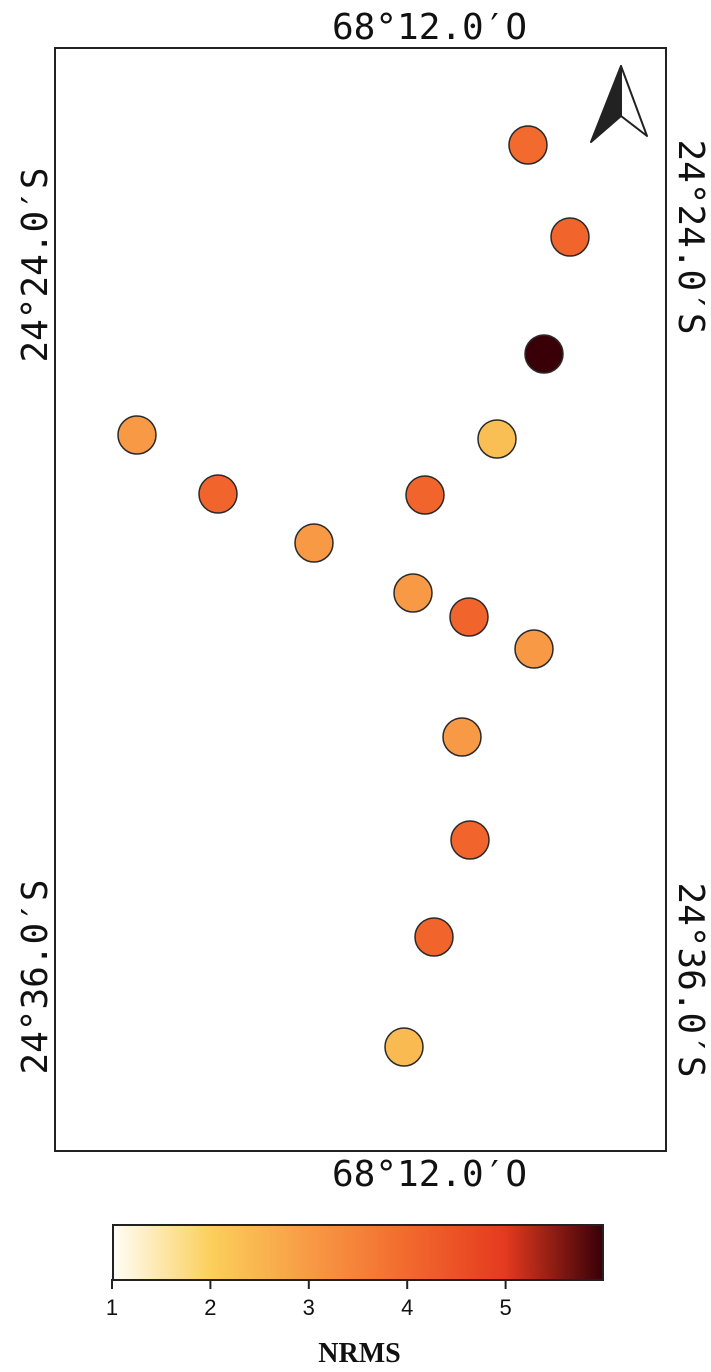  I want to click on latitude-label-left-bottom: 24°36.0′S, so click(35, 977).